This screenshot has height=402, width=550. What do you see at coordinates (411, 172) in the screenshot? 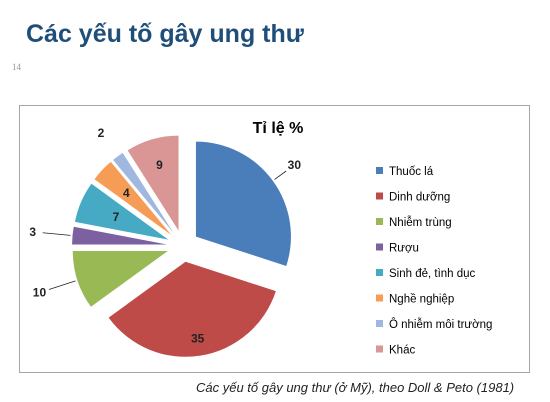
I see `legend-label: Thuốc lá` at bounding box center [411, 172].